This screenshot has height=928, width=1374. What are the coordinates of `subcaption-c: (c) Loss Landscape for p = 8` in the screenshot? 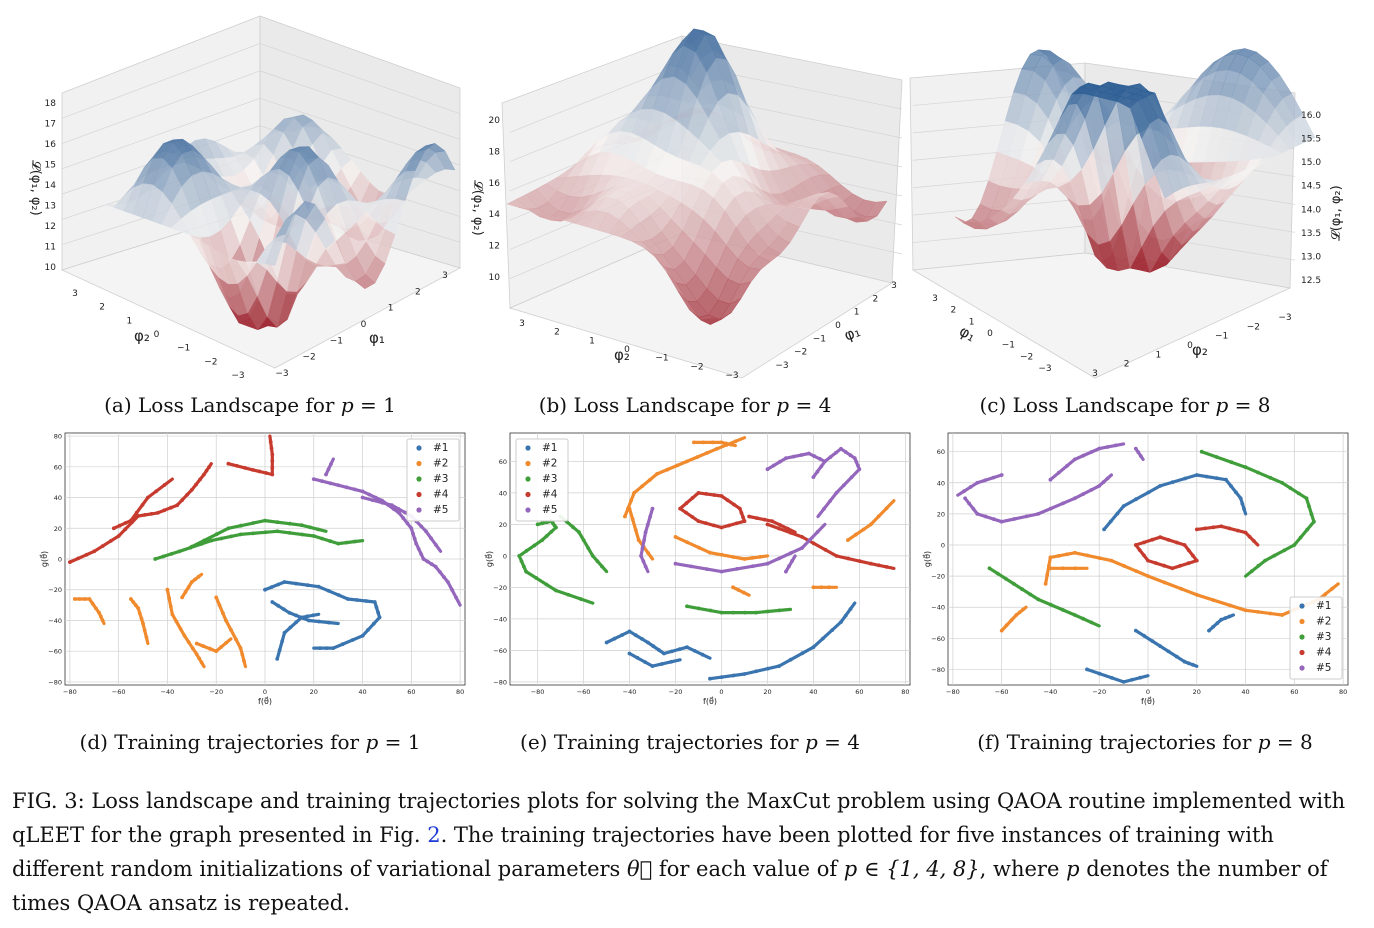 It's located at (1125, 405).